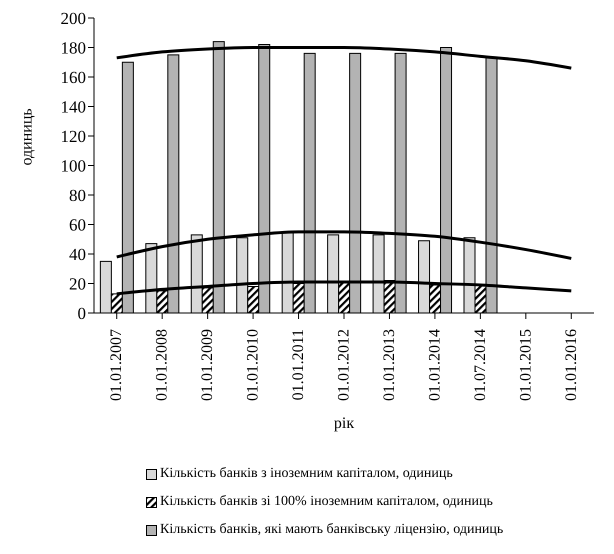 The height and width of the screenshot is (554, 614). Describe the element at coordinates (77, 254) in the screenshot. I see `y-tick-label: 40` at that location.